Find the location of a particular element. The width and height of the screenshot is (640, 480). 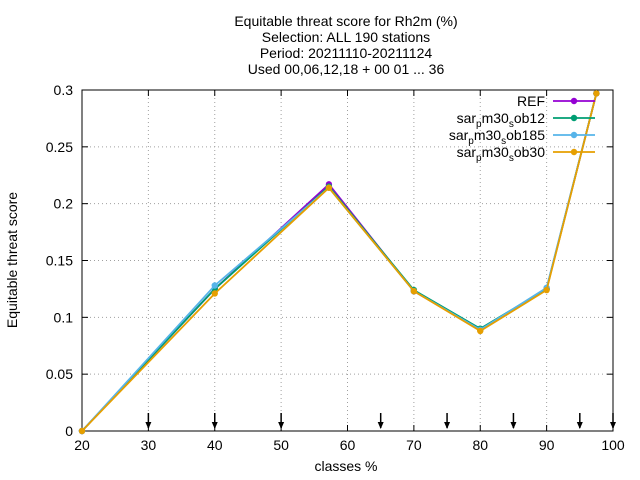

y-tick-label: 0.3 is located at coordinates (64, 90).